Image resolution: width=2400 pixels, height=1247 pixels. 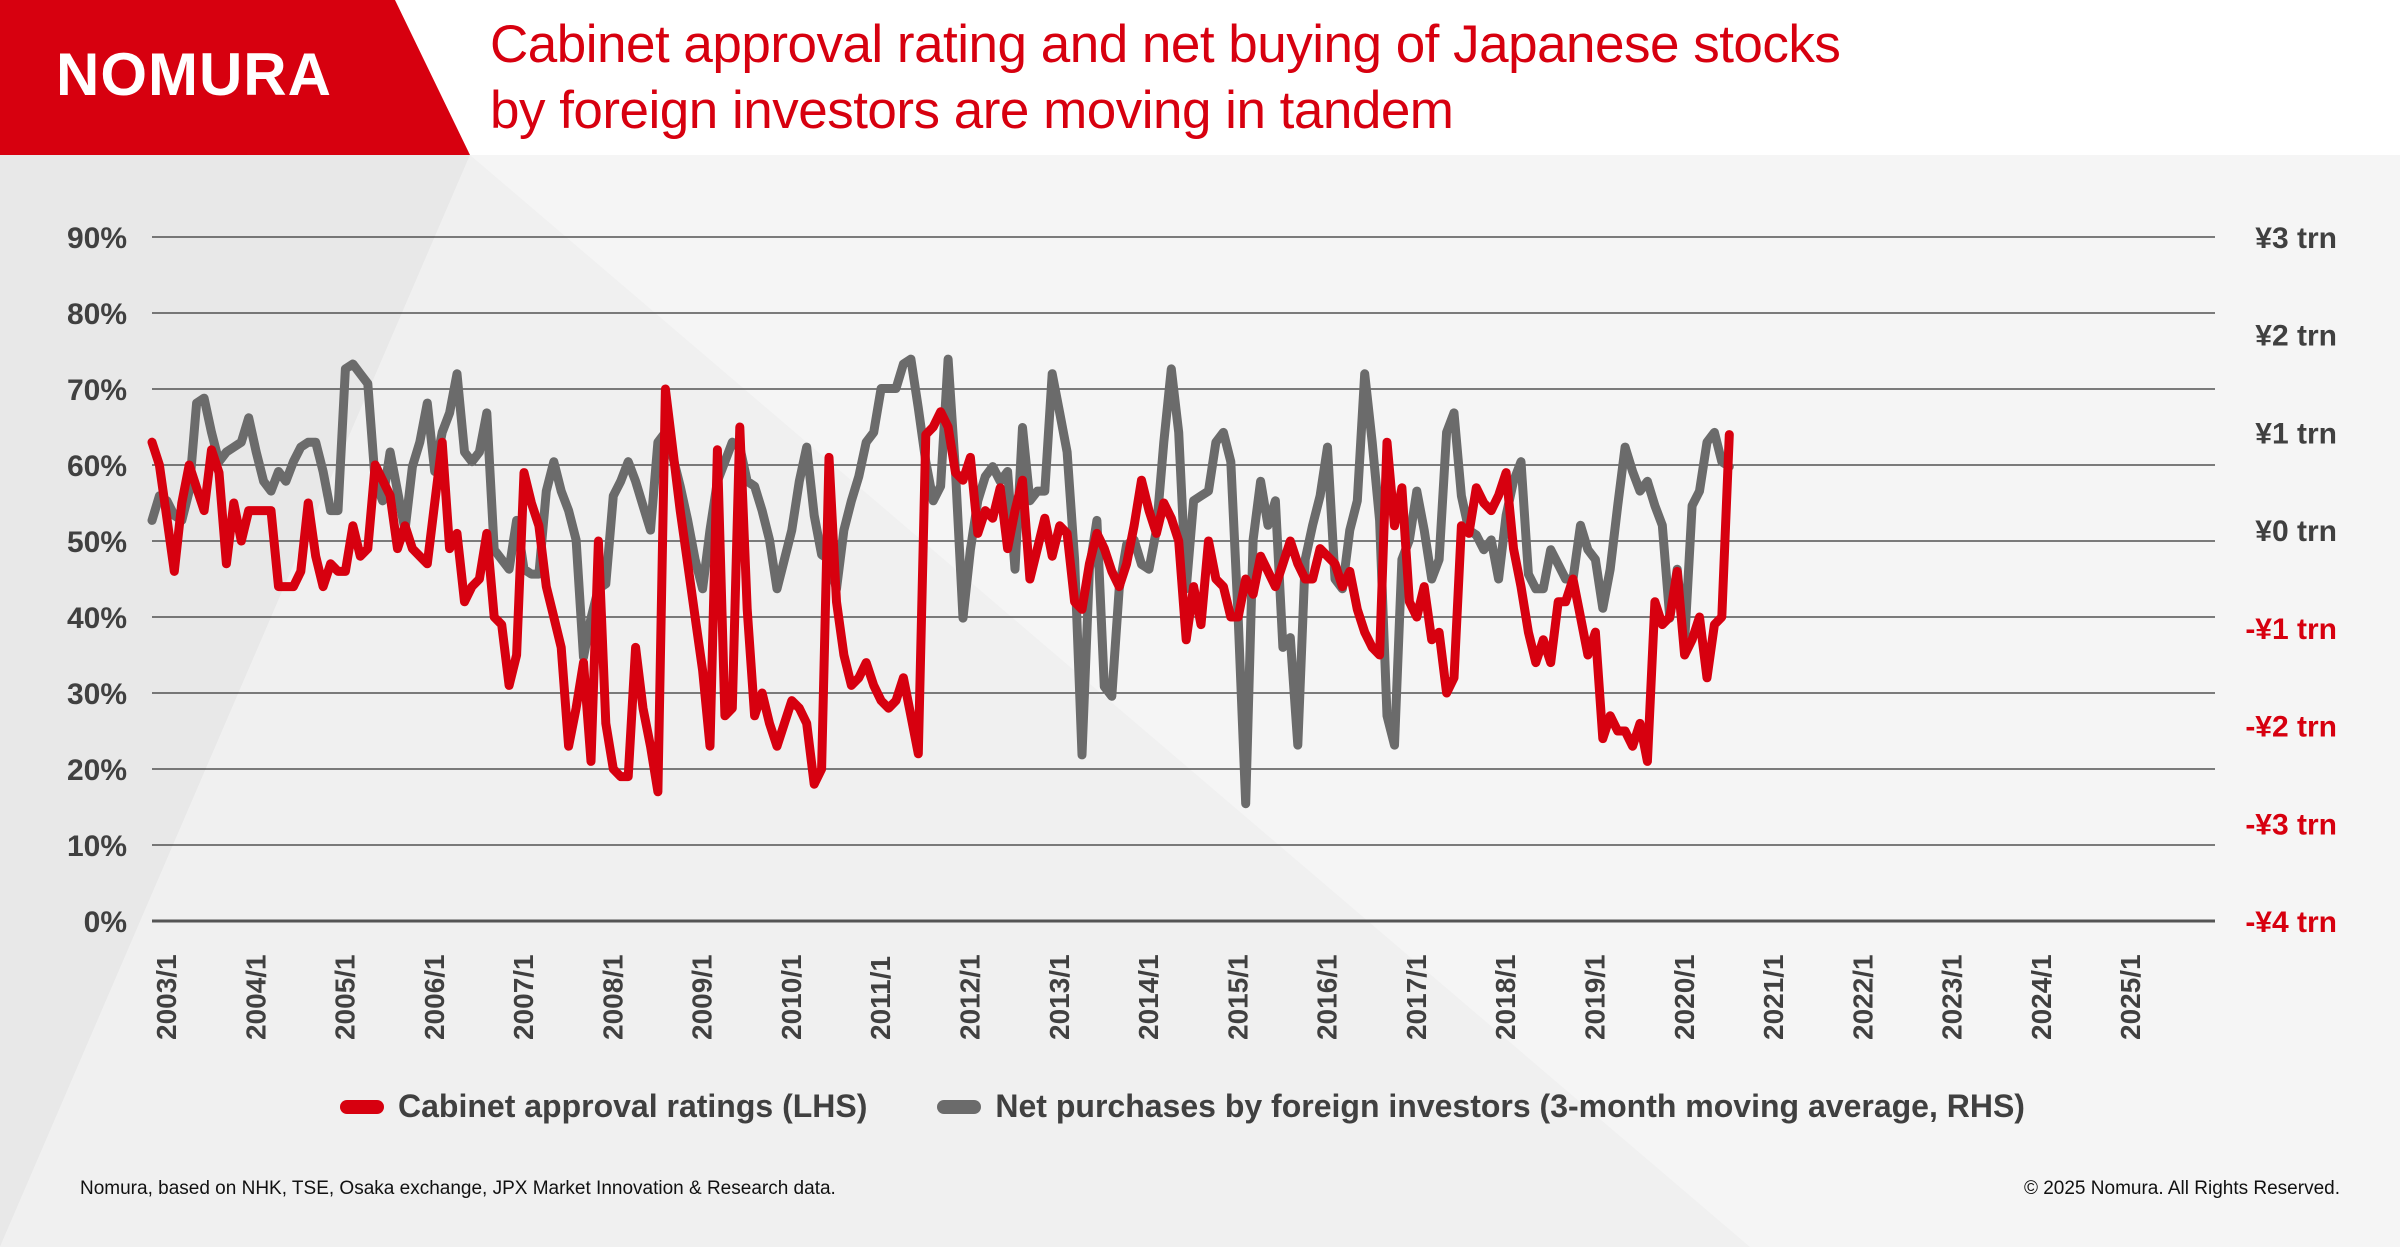 What do you see at coordinates (959, 1106) in the screenshot?
I see `legend-swatch-net-purchases` at bounding box center [959, 1106].